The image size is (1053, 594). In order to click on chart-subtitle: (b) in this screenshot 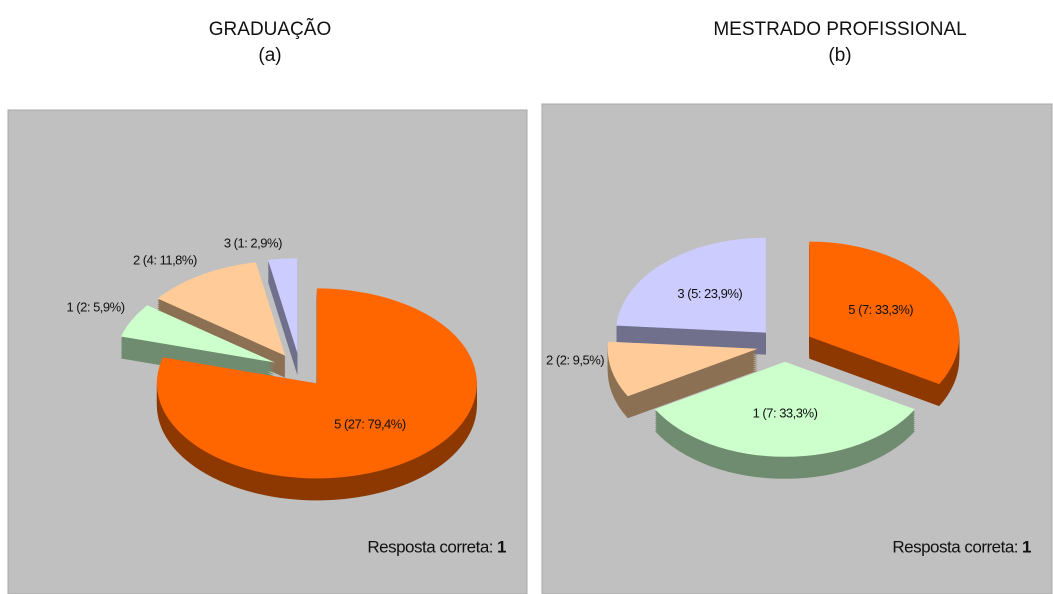, I will do `click(839, 55)`.